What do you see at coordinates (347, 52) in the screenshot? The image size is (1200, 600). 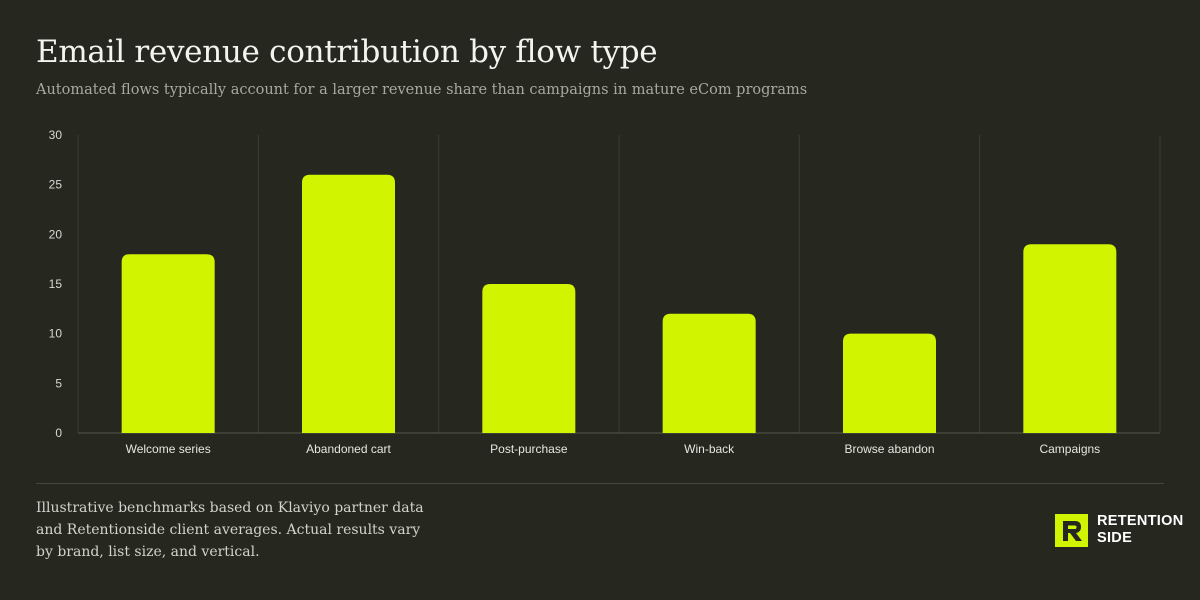 I see `chart-title: Email revenue contribution by flow type` at bounding box center [347, 52].